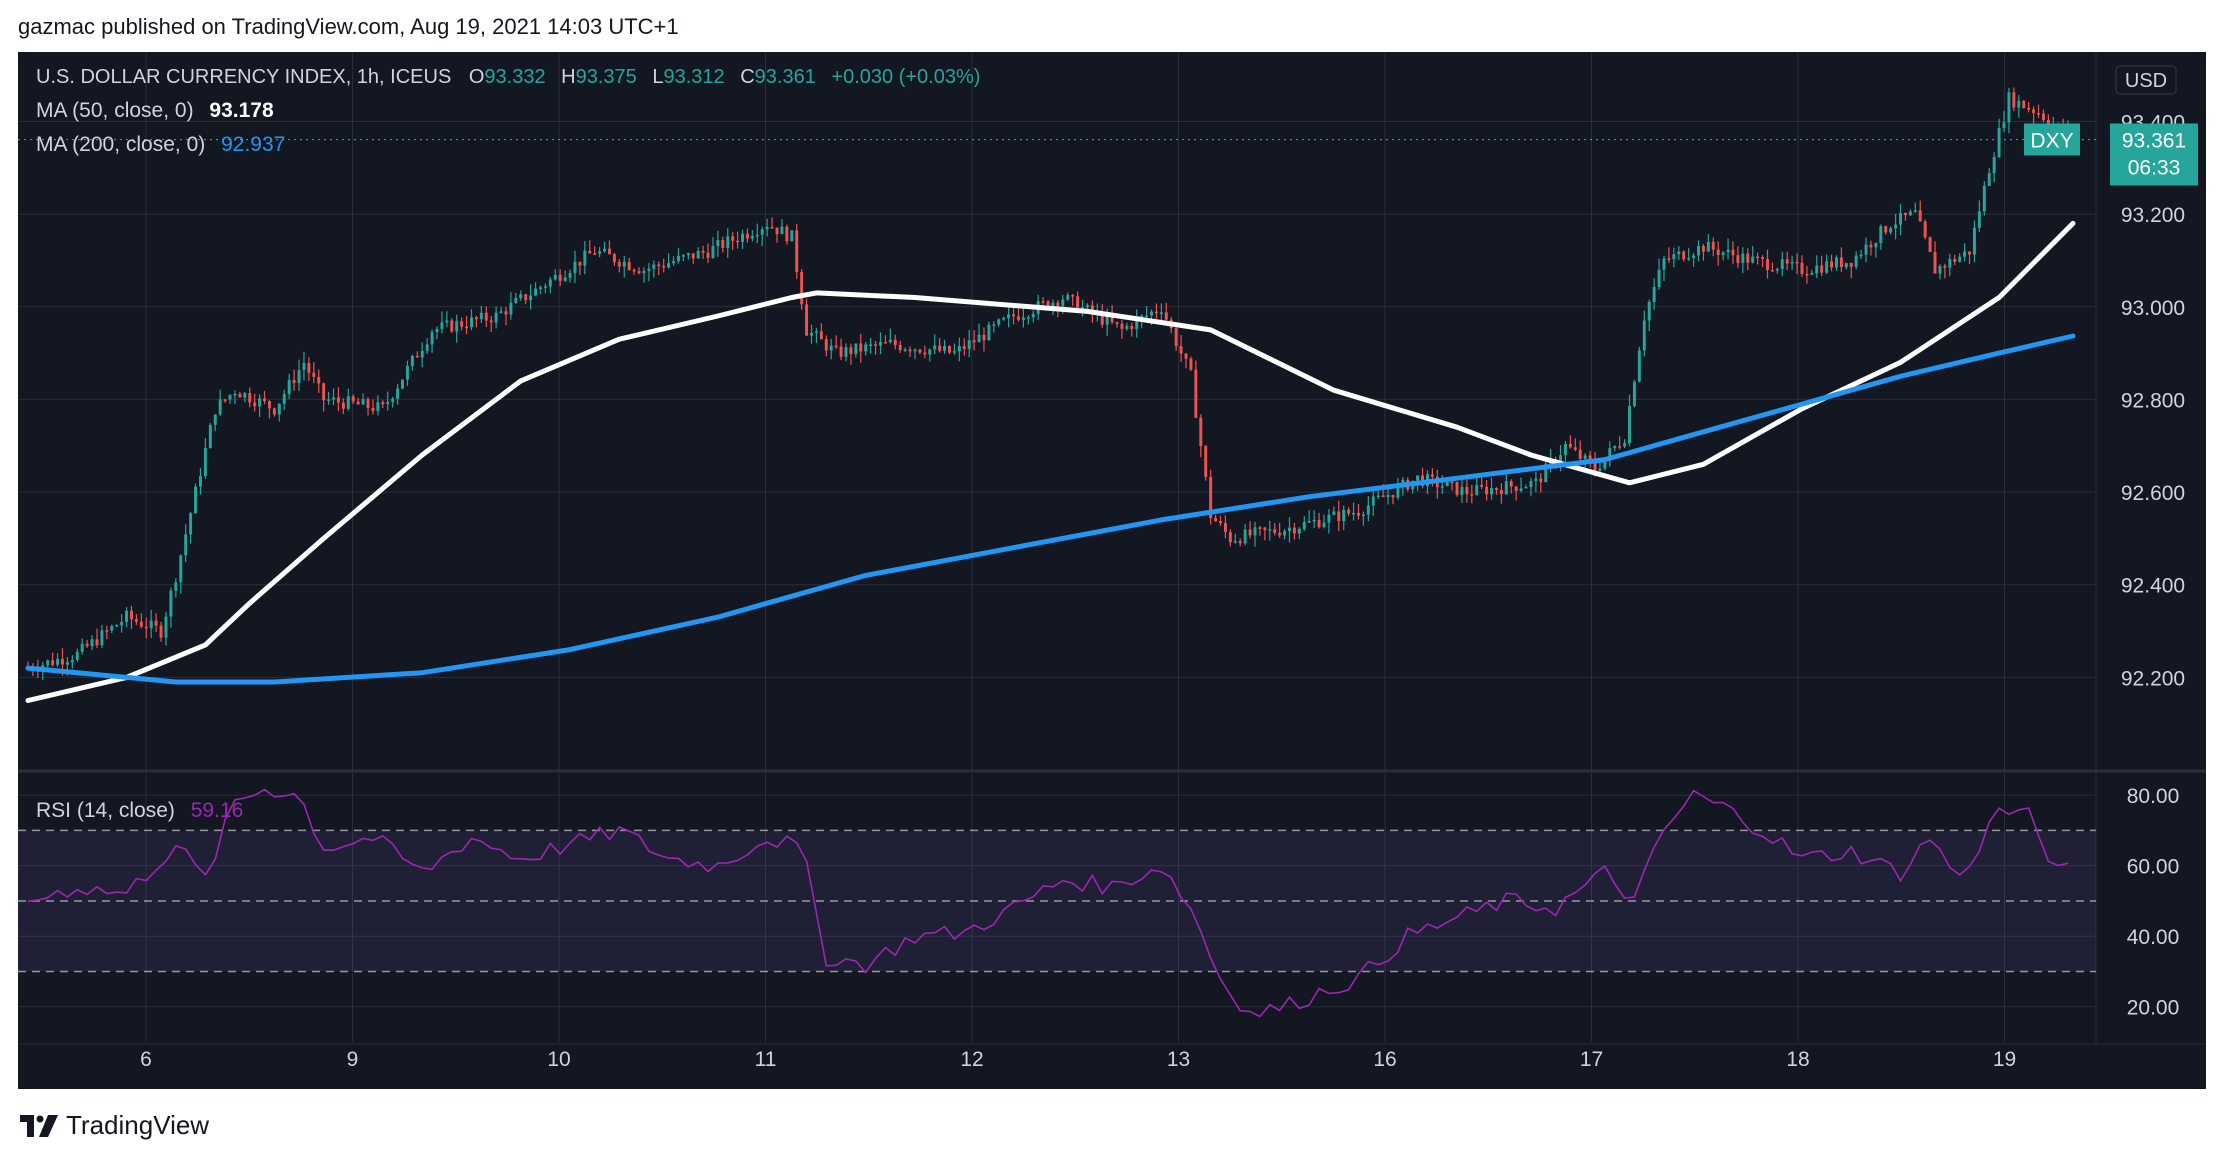 The width and height of the screenshot is (2224, 1160). I want to click on legend-change: +0.030 (+0.03%), so click(905, 77).